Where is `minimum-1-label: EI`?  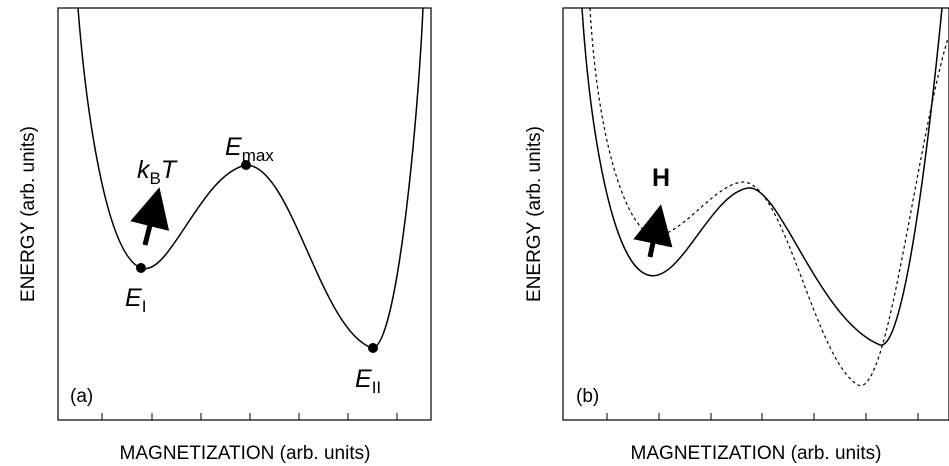 minimum-1-label: EI is located at coordinates (135, 300).